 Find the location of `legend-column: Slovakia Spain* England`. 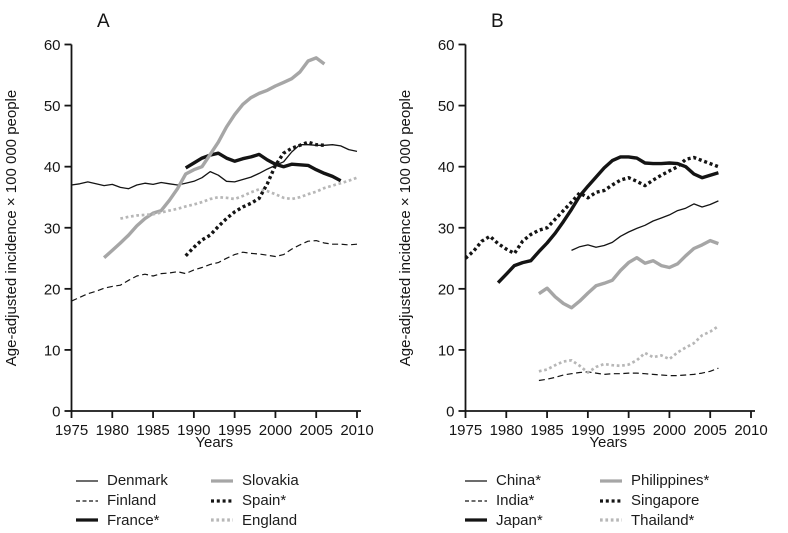

legend-column: Slovakia Spain* England is located at coordinates (255, 500).